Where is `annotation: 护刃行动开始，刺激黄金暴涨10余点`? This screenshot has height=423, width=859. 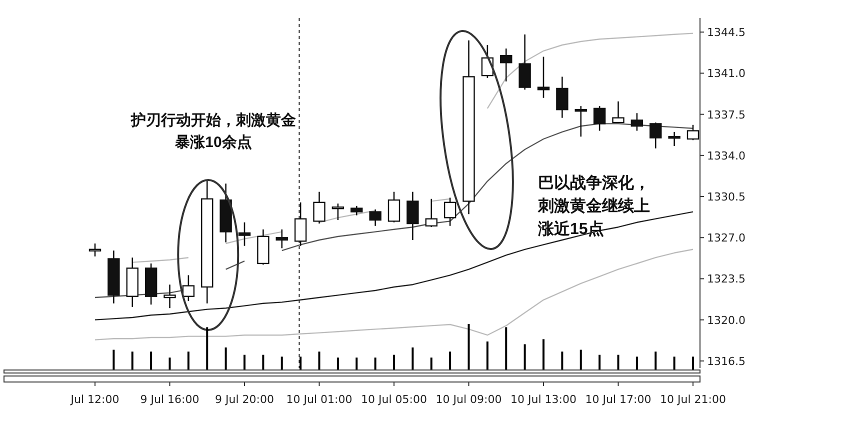
annotation: 护刃行动开始，刺激黄金暴涨10余点 is located at coordinates (213, 132).